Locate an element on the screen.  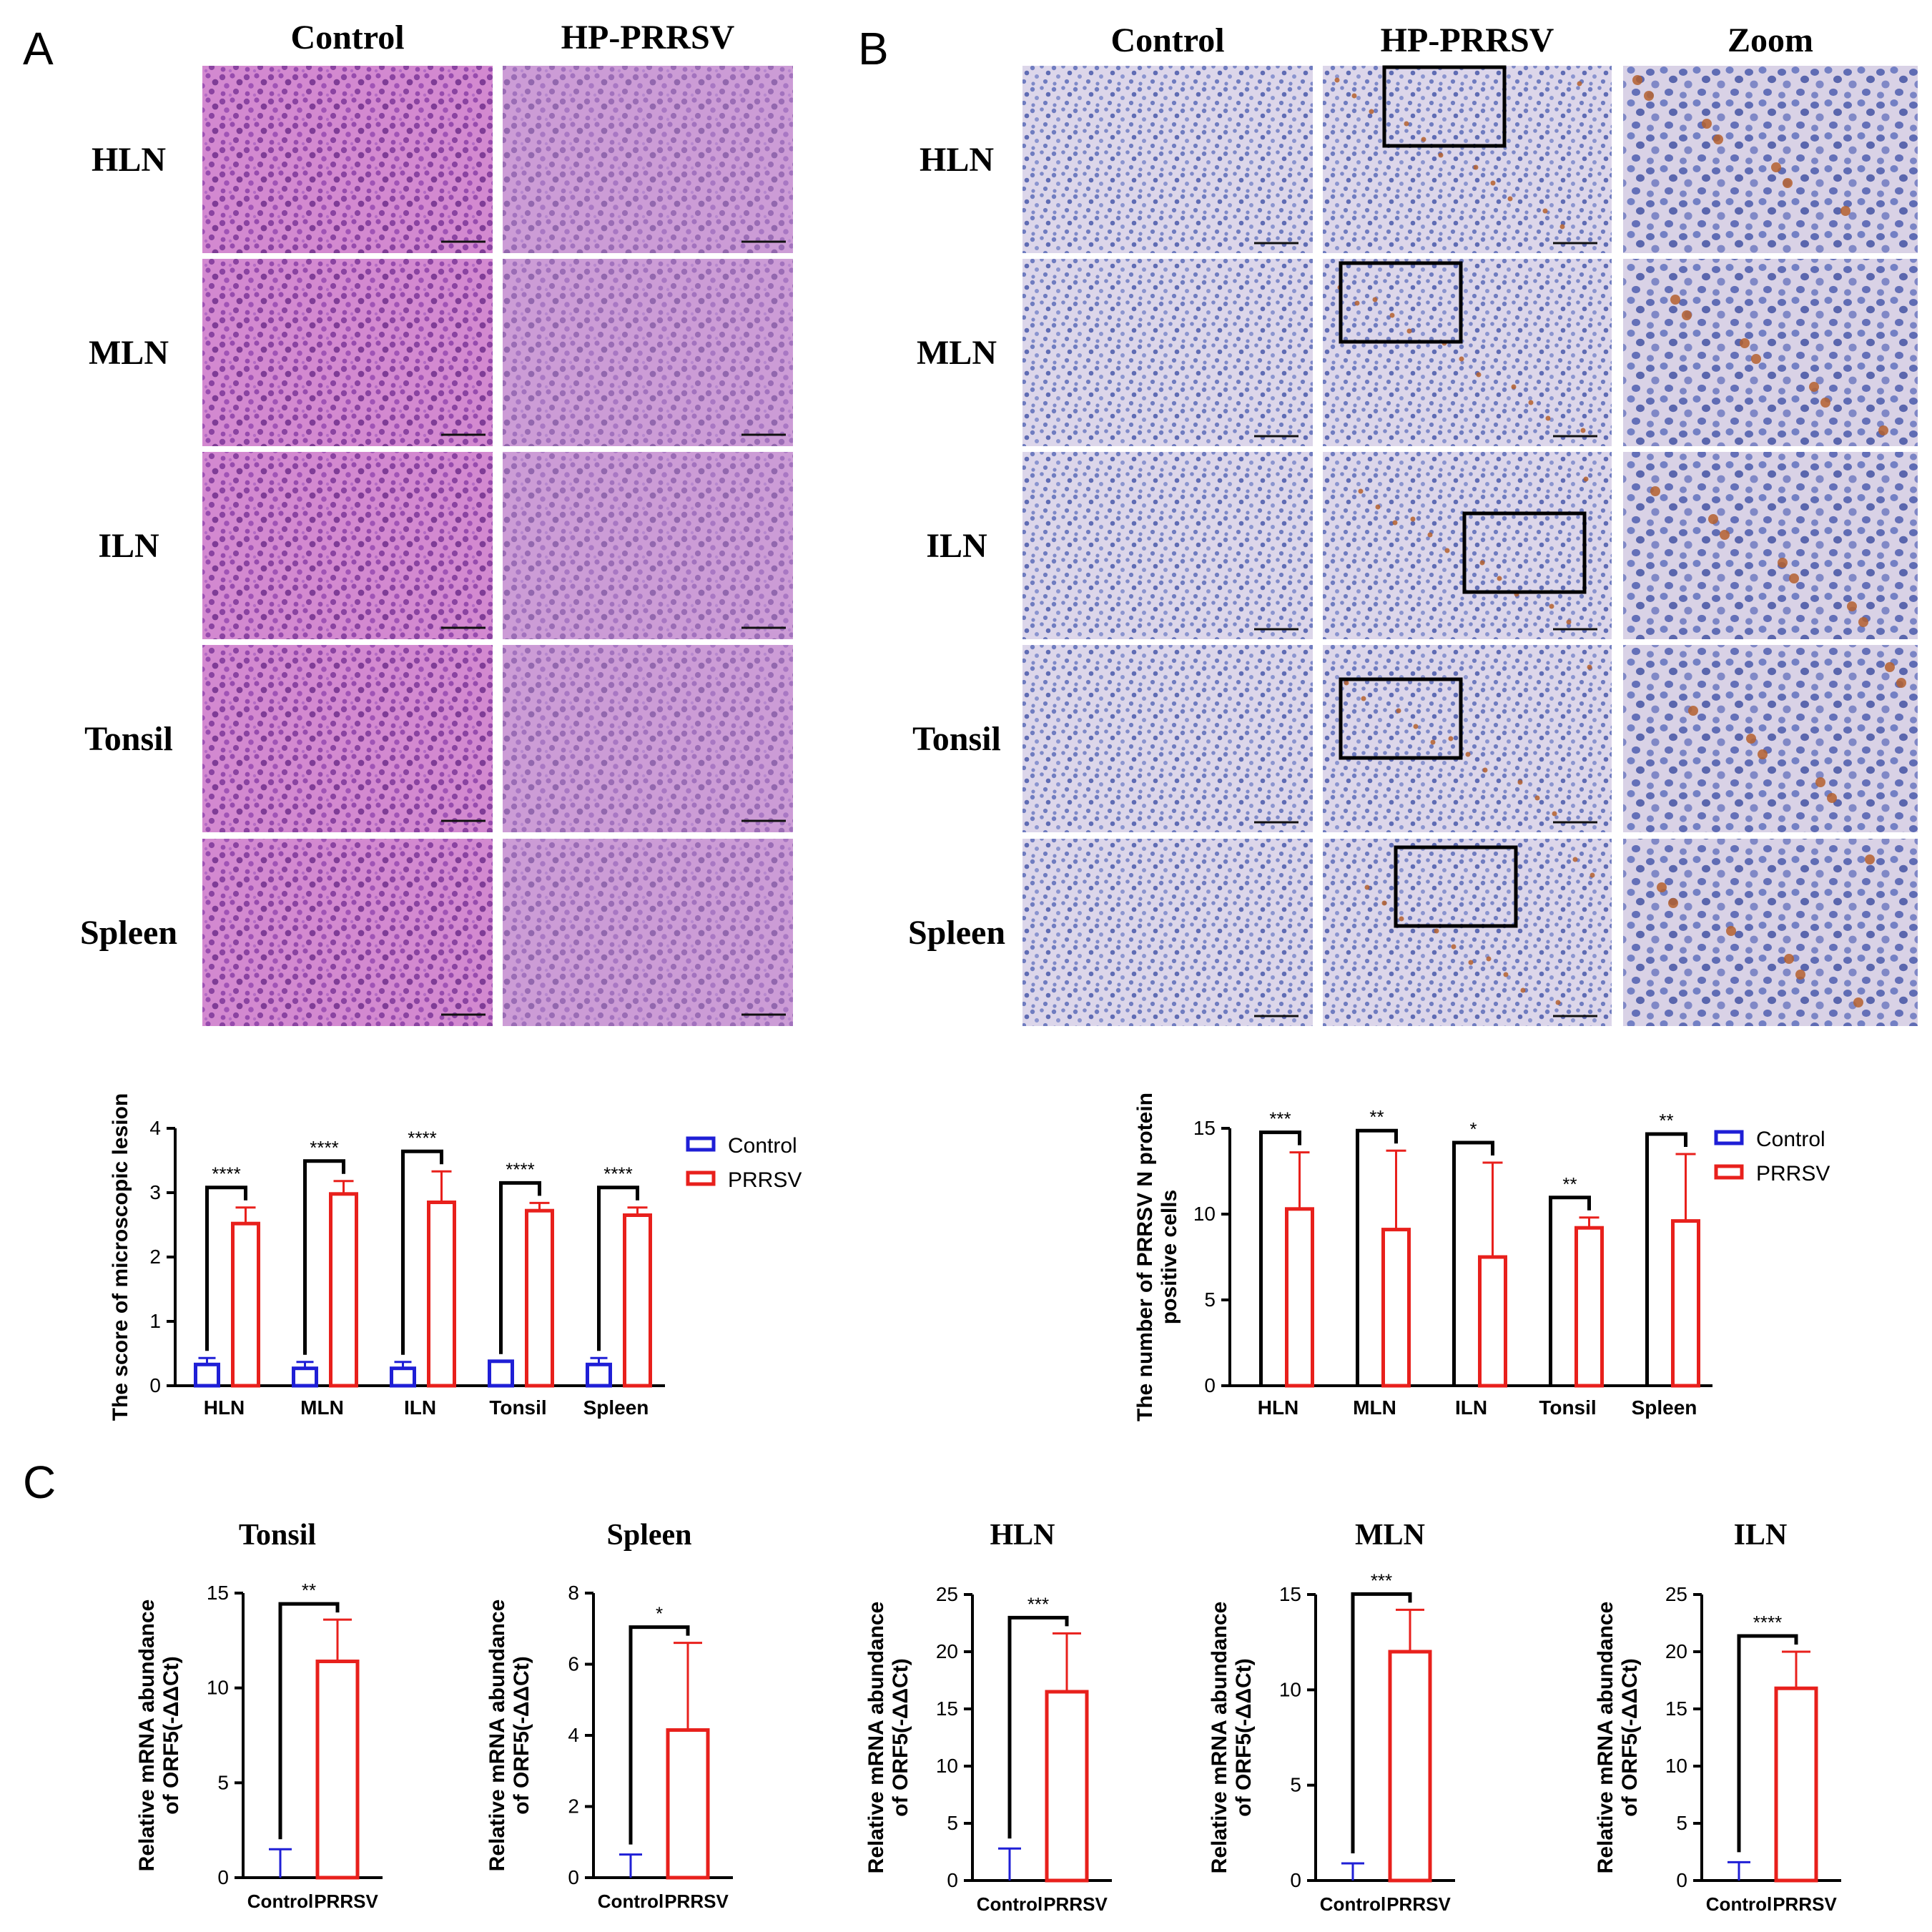
y-tick-label: 5 is located at coordinates (1681, 1823).